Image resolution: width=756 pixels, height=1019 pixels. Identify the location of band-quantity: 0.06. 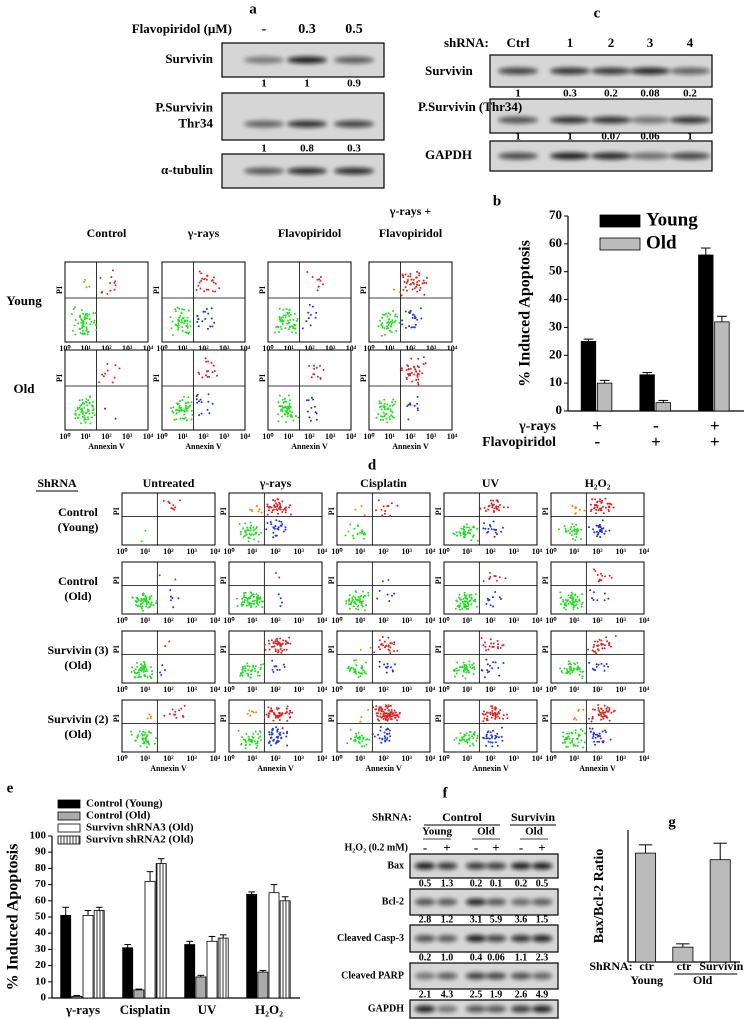
(496, 957).